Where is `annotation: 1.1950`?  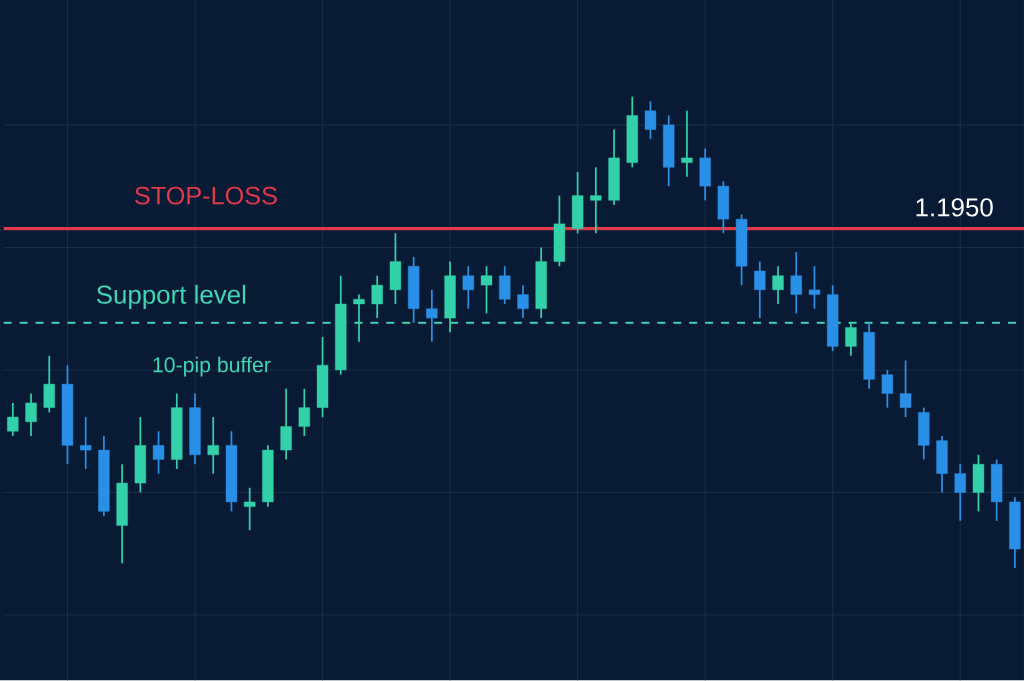 annotation: 1.1950 is located at coordinates (954, 207).